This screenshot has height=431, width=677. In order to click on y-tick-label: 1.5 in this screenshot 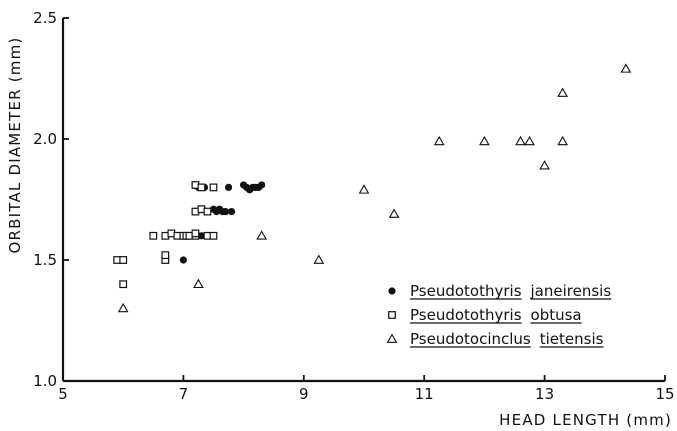, I will do `click(45, 260)`.